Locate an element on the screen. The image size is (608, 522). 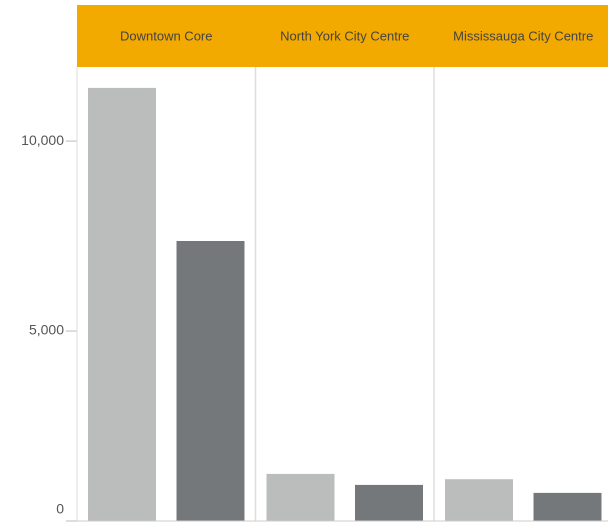
facet-label: North York City Centre is located at coordinates (344, 35).